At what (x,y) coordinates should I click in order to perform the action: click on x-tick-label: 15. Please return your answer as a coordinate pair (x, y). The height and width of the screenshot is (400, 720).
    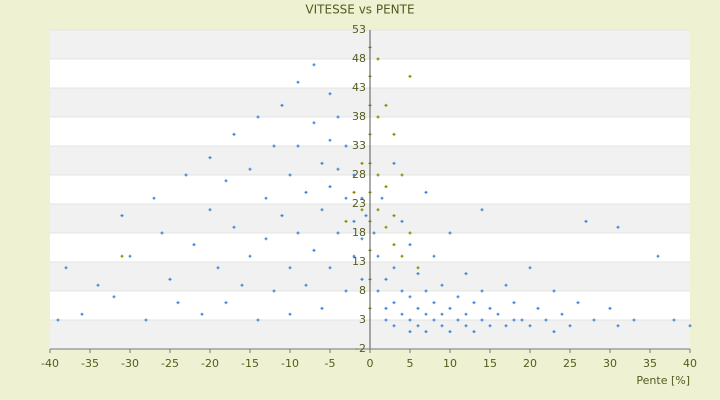
    Looking at the image, I should click on (490, 363).